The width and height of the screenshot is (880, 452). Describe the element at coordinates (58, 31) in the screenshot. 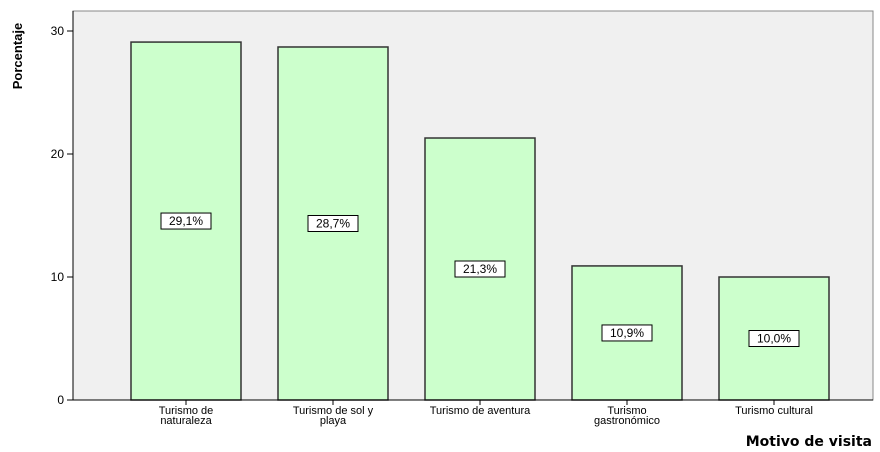

I see `y-tick-label: 30` at that location.